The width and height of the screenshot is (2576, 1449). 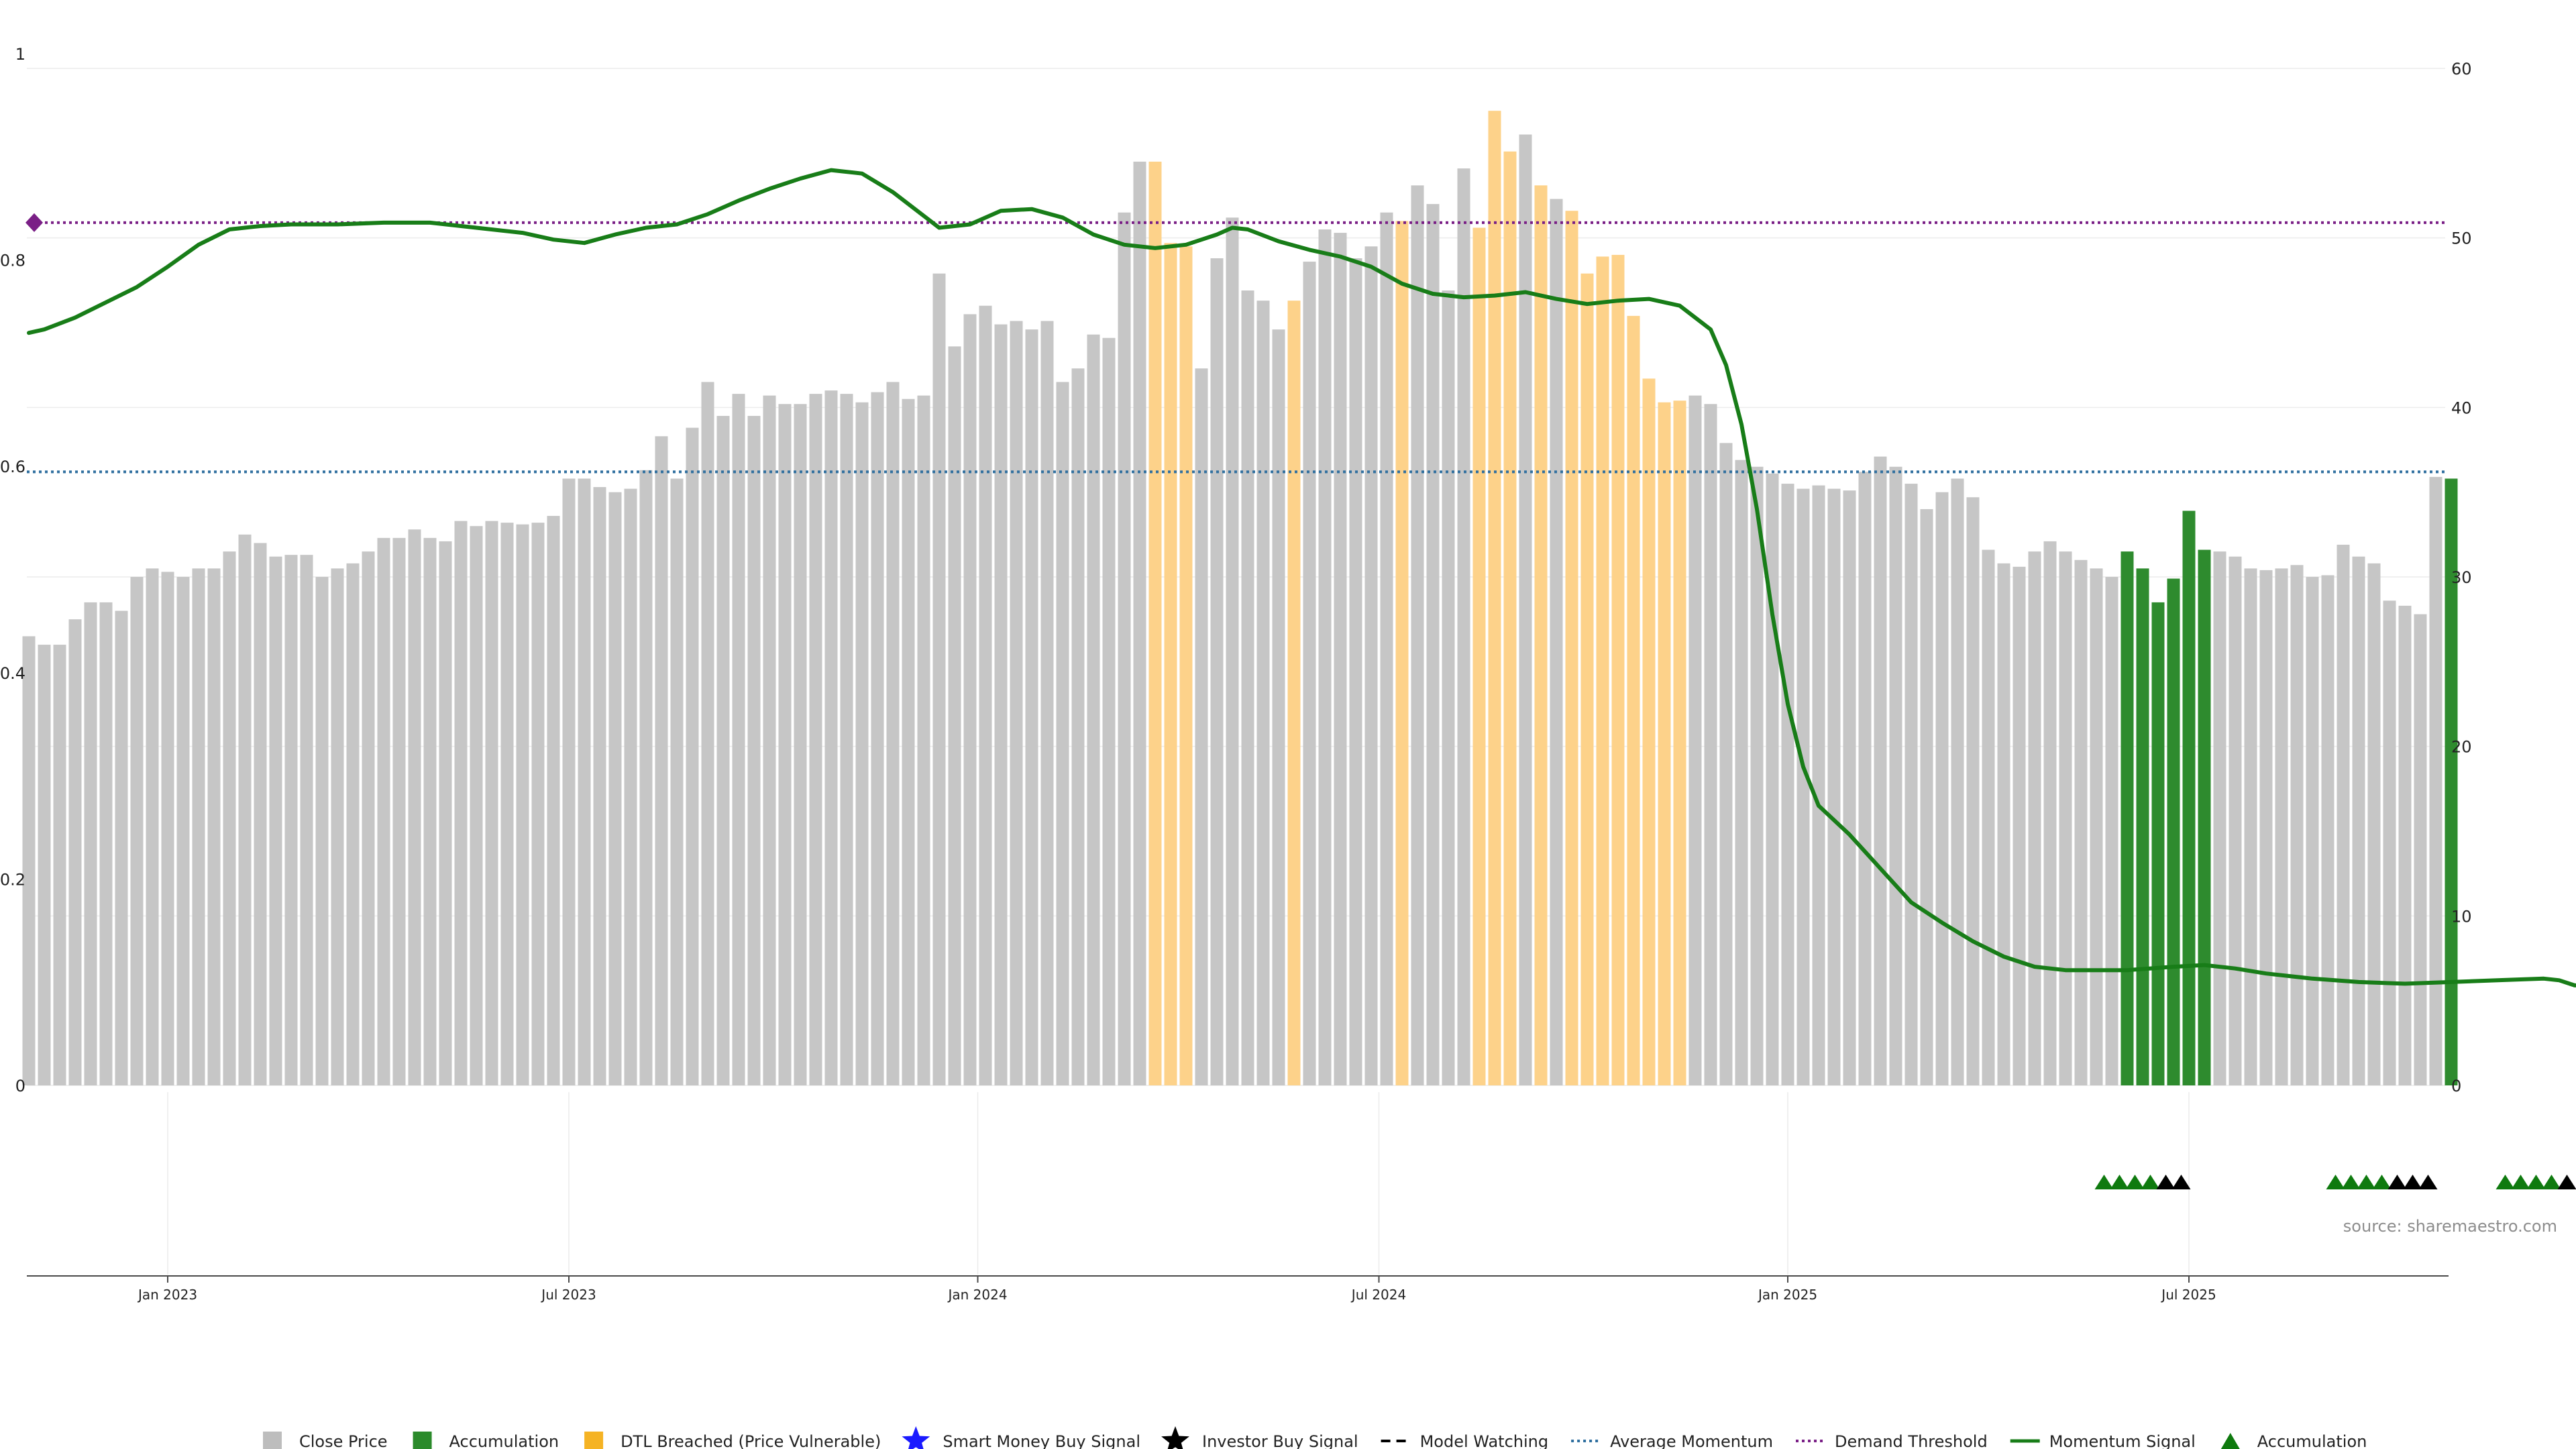 I want to click on investor-signal-marker, so click(x=2181, y=1182).